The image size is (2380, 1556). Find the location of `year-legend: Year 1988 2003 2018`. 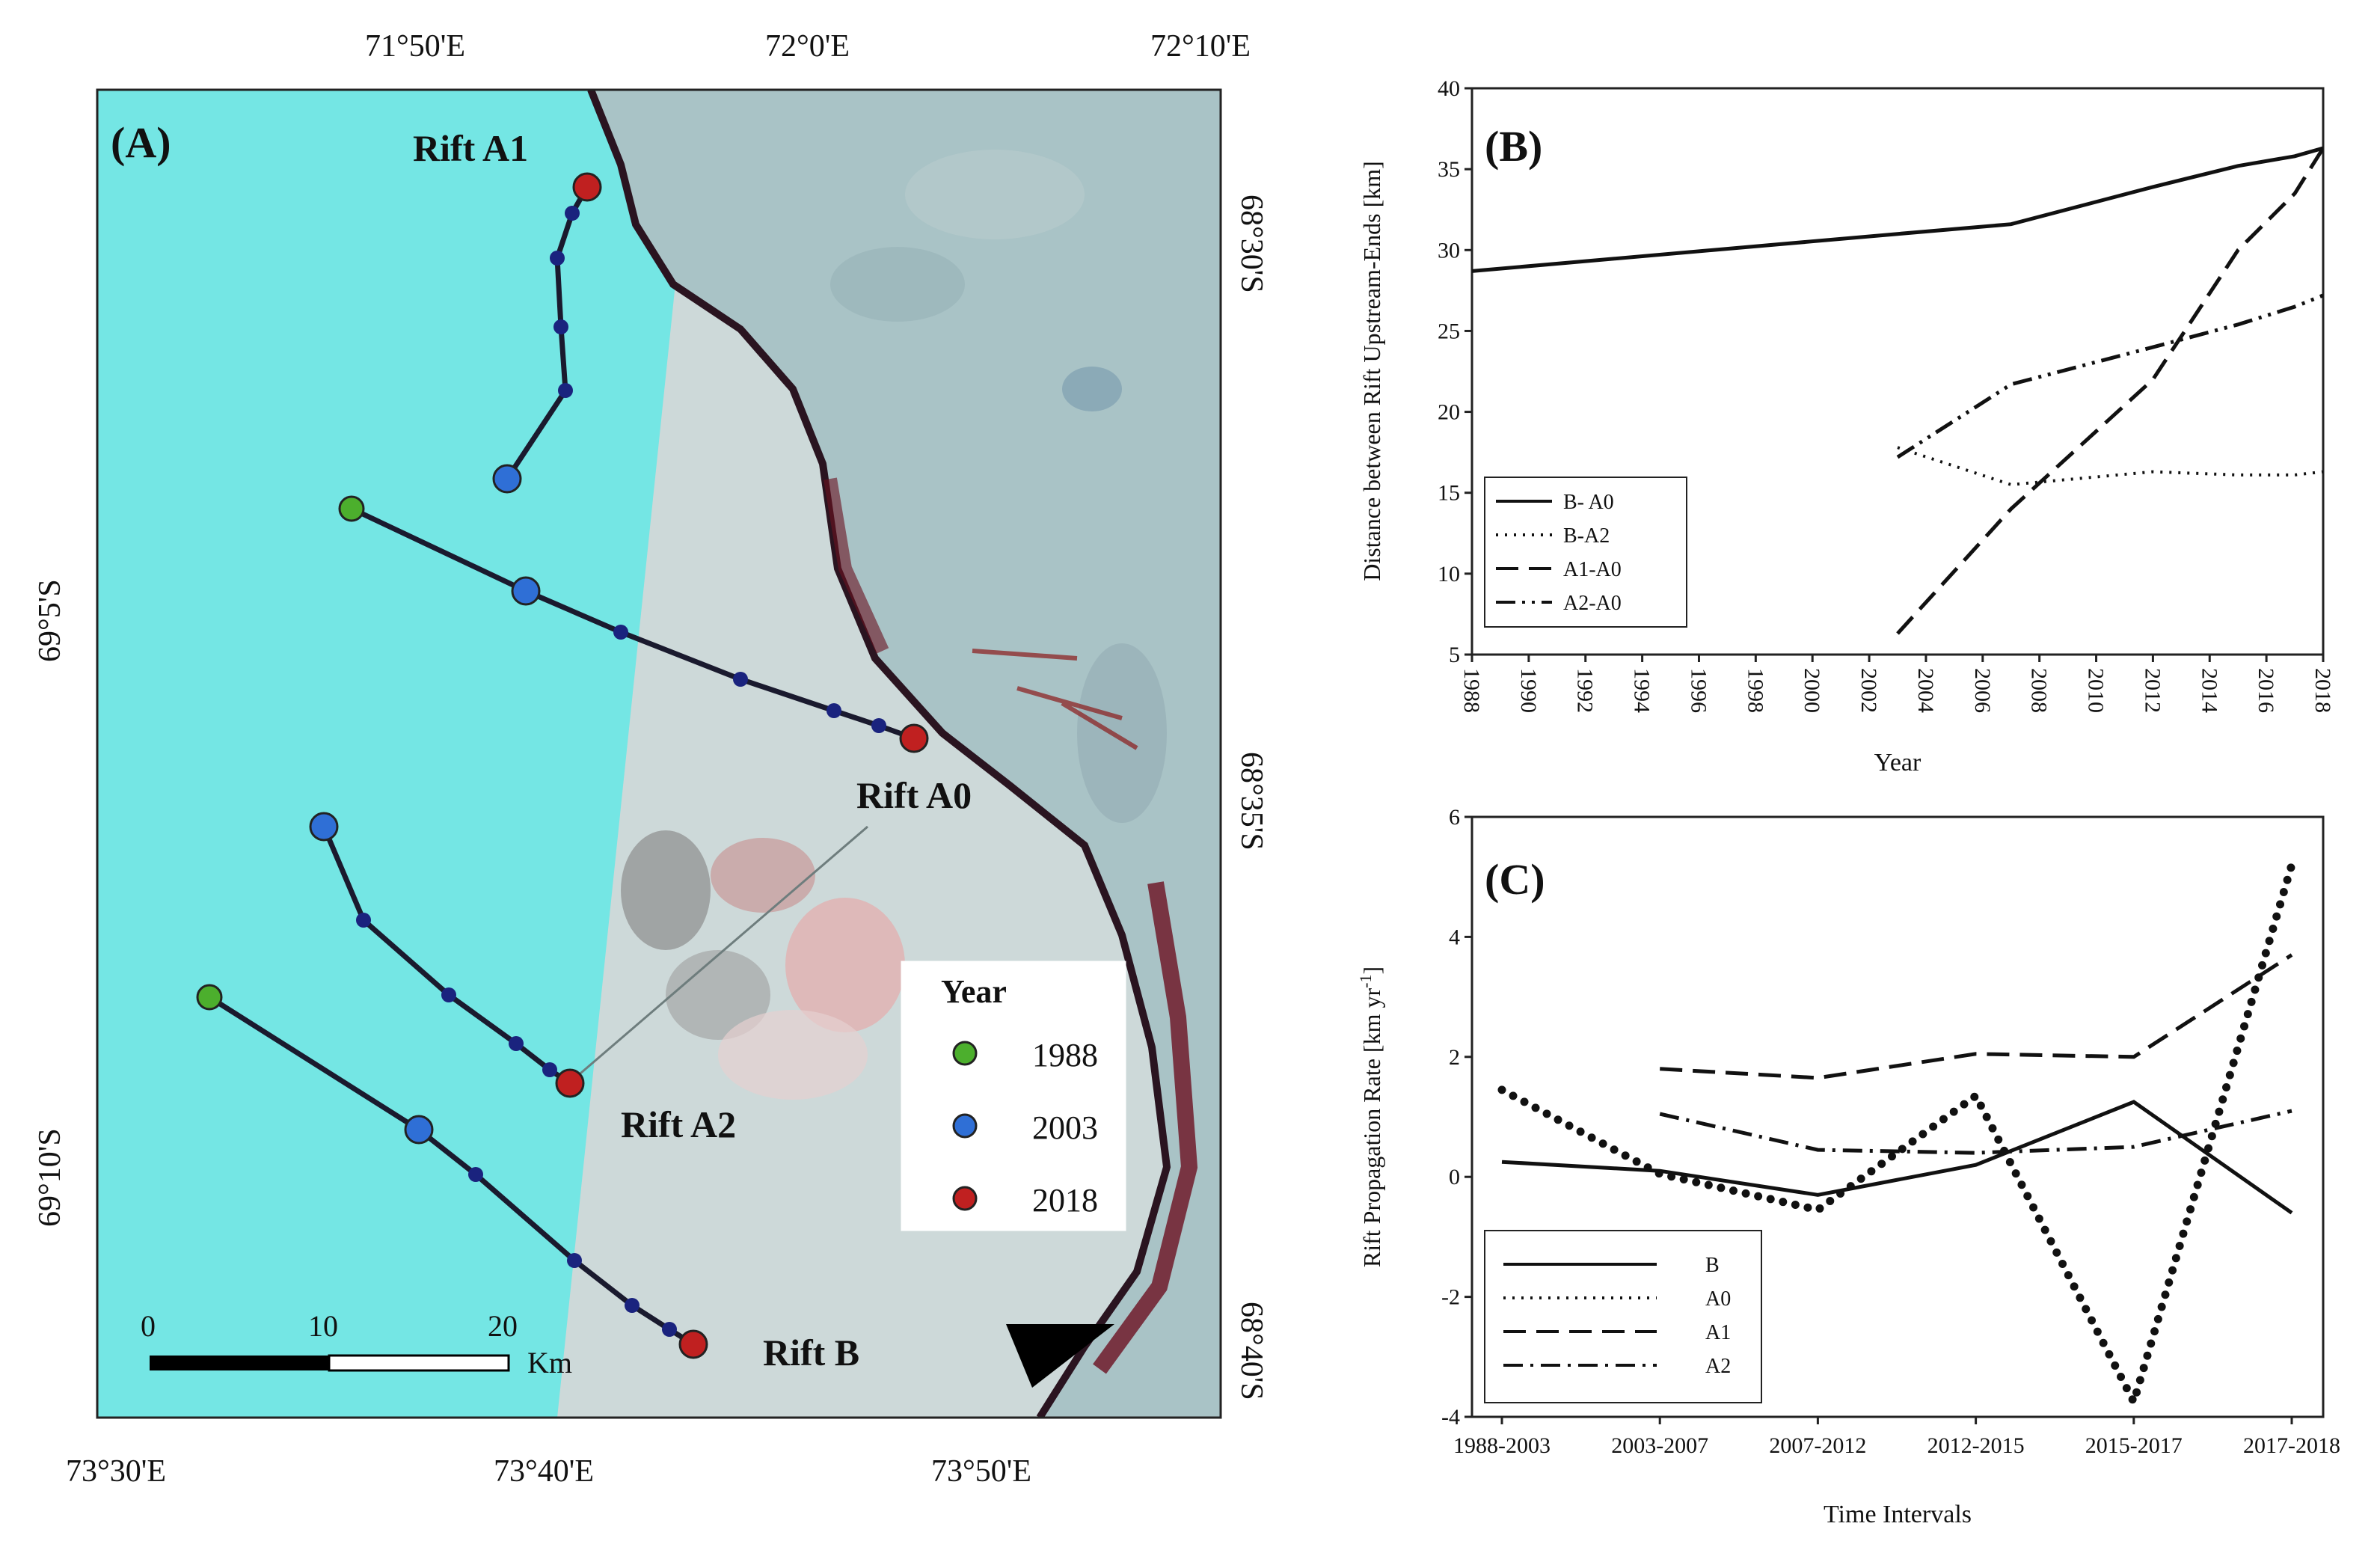

year-legend: Year 1988 2003 2018 is located at coordinates (1013, 1096).